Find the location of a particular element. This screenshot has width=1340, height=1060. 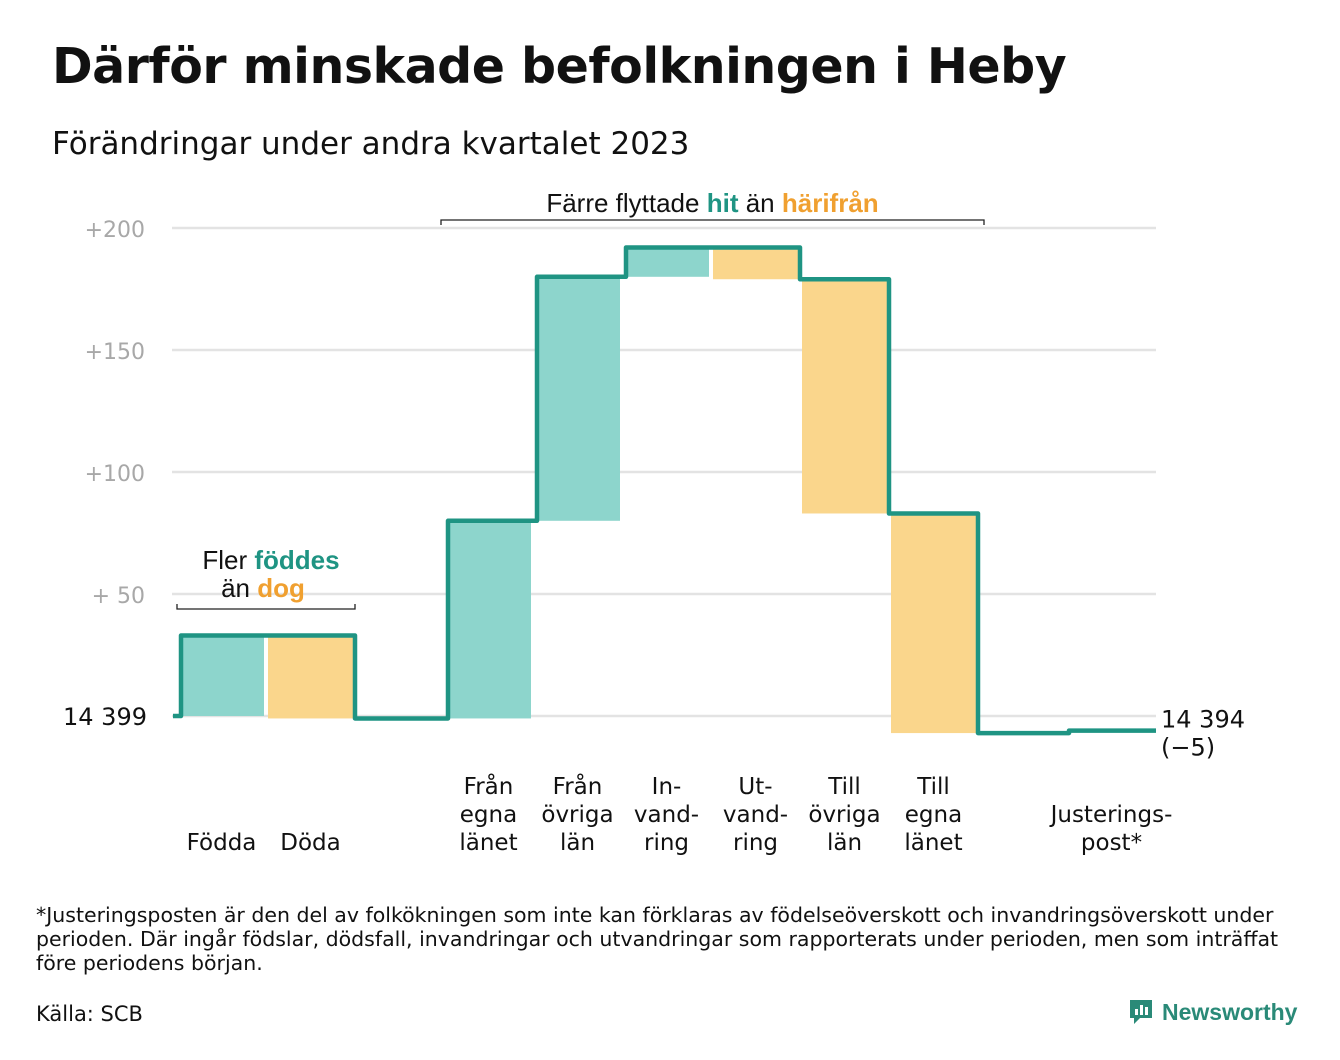

category-label: In-vand-ring is located at coordinates (666, 815).